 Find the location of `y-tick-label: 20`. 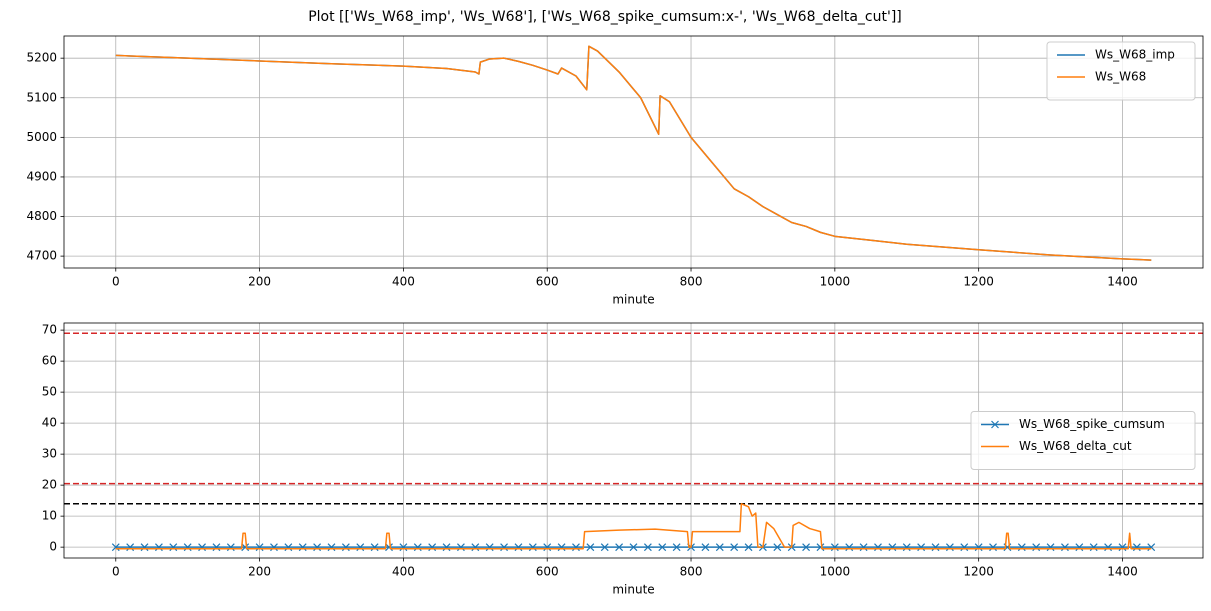

y-tick-label: 20 is located at coordinates (49, 485).